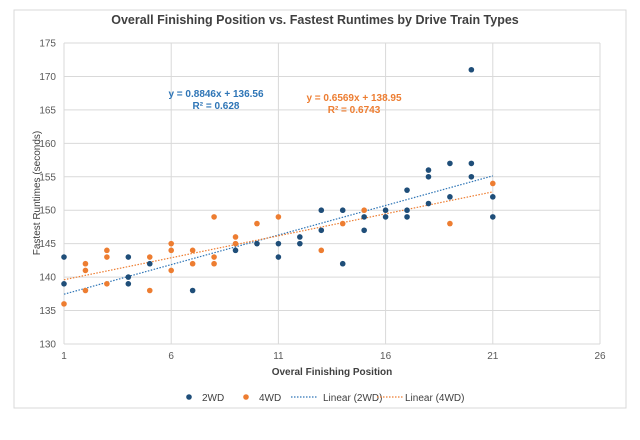 The width and height of the screenshot is (640, 440). What do you see at coordinates (600, 356) in the screenshot?
I see `x-tick-label: 26` at bounding box center [600, 356].